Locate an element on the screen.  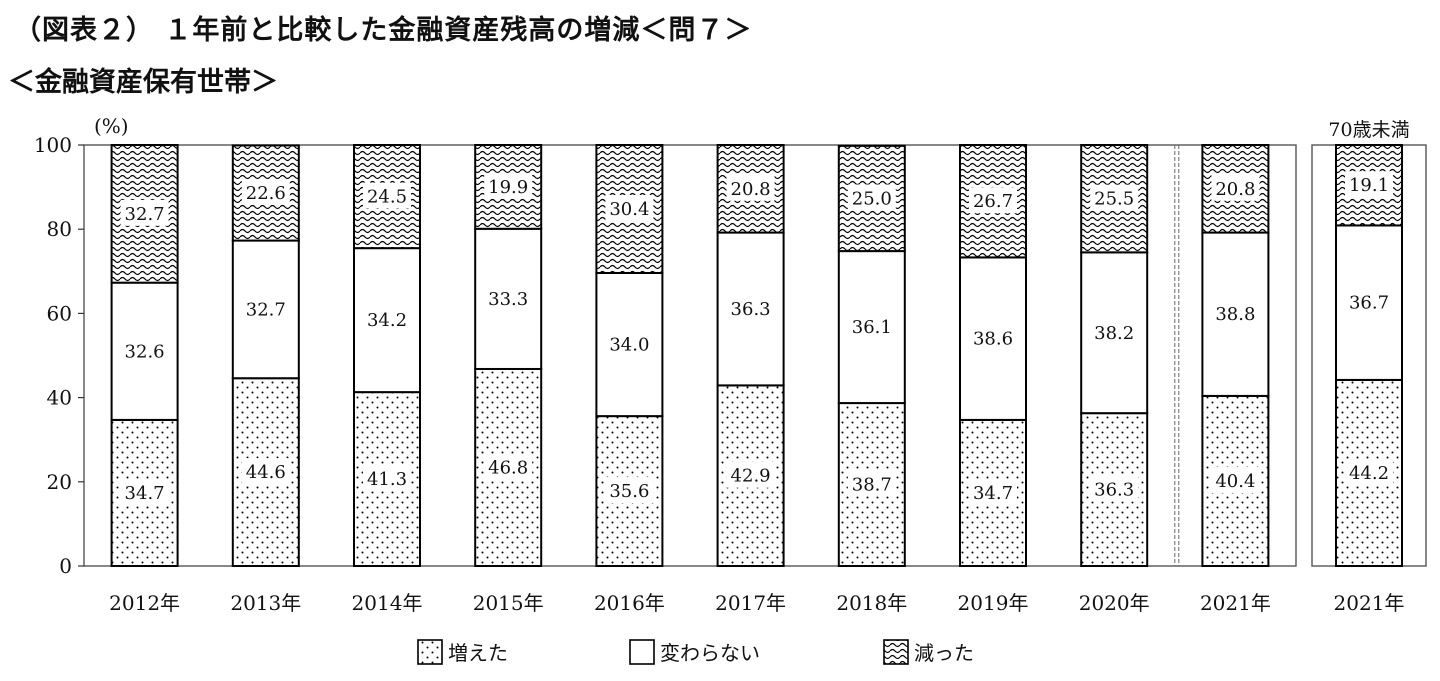
data-label: 25.5 is located at coordinates (1114, 199).